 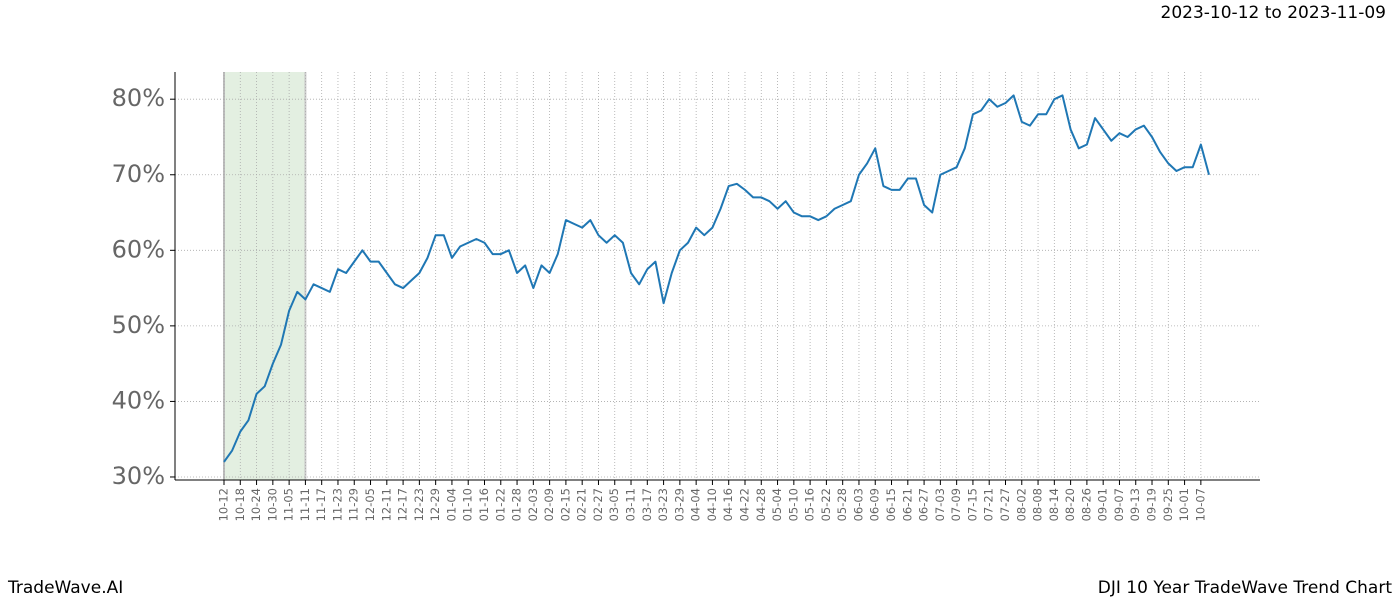 What do you see at coordinates (419, 504) in the screenshot?
I see `x-tick-label: 12-23` at bounding box center [419, 504].